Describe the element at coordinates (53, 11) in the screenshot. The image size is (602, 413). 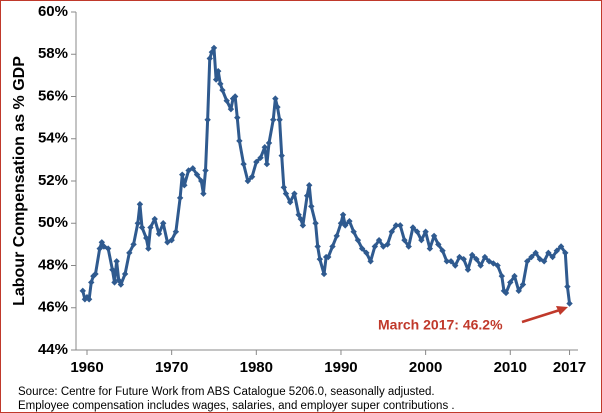
I see `y-tick-label: 60%` at that location.